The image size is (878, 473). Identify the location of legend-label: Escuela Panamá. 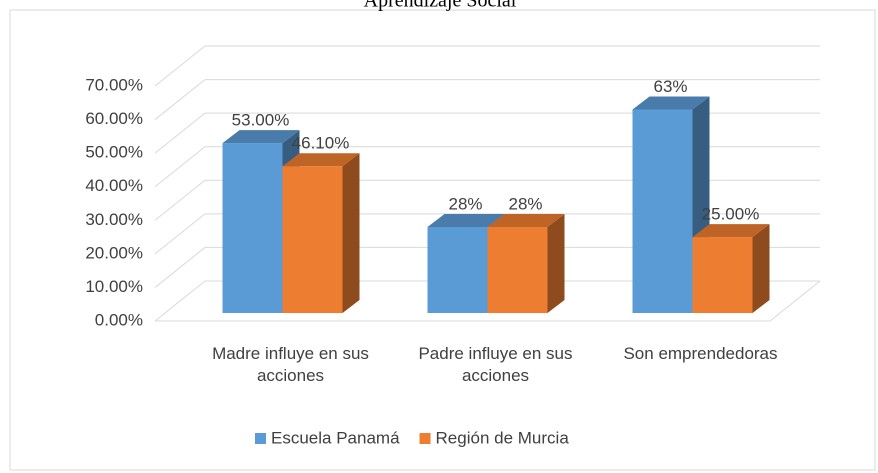
(335, 437).